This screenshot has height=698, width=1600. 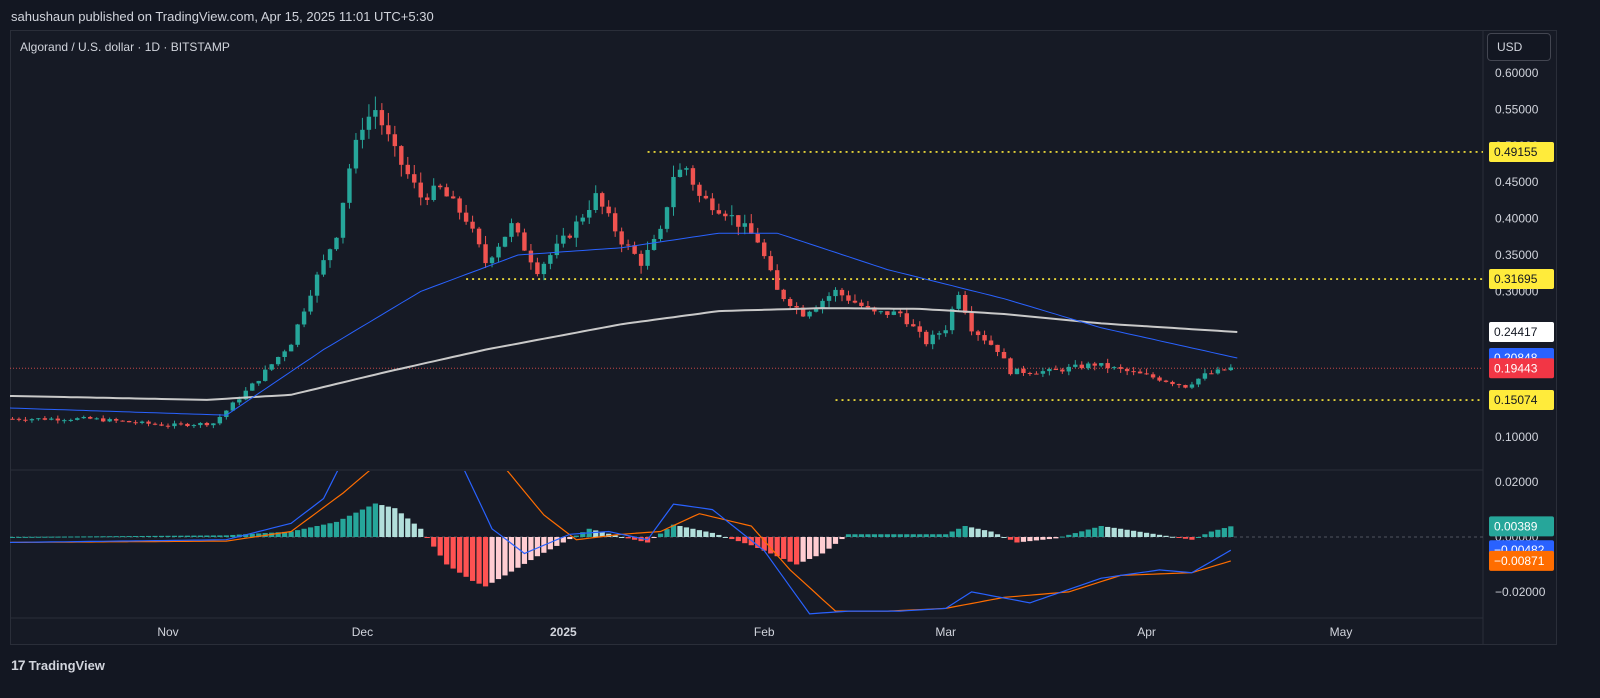 I want to click on currency-button: USD, so click(x=1519, y=47).